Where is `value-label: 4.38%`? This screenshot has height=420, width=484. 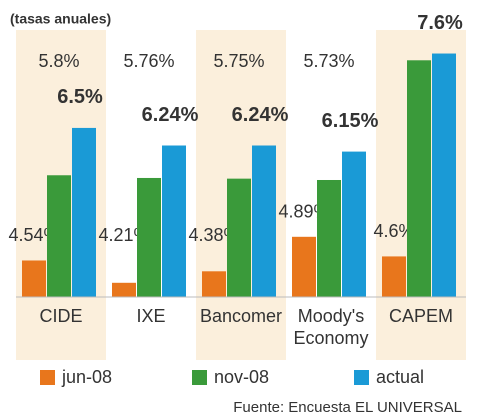
value-label: 4.38% is located at coordinates (213, 235).